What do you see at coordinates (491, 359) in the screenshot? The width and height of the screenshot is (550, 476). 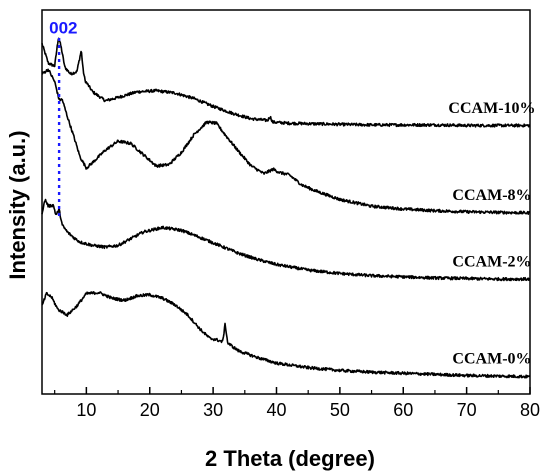 I see `series-label-CCAM-0%: CCAM-0%` at bounding box center [491, 359].